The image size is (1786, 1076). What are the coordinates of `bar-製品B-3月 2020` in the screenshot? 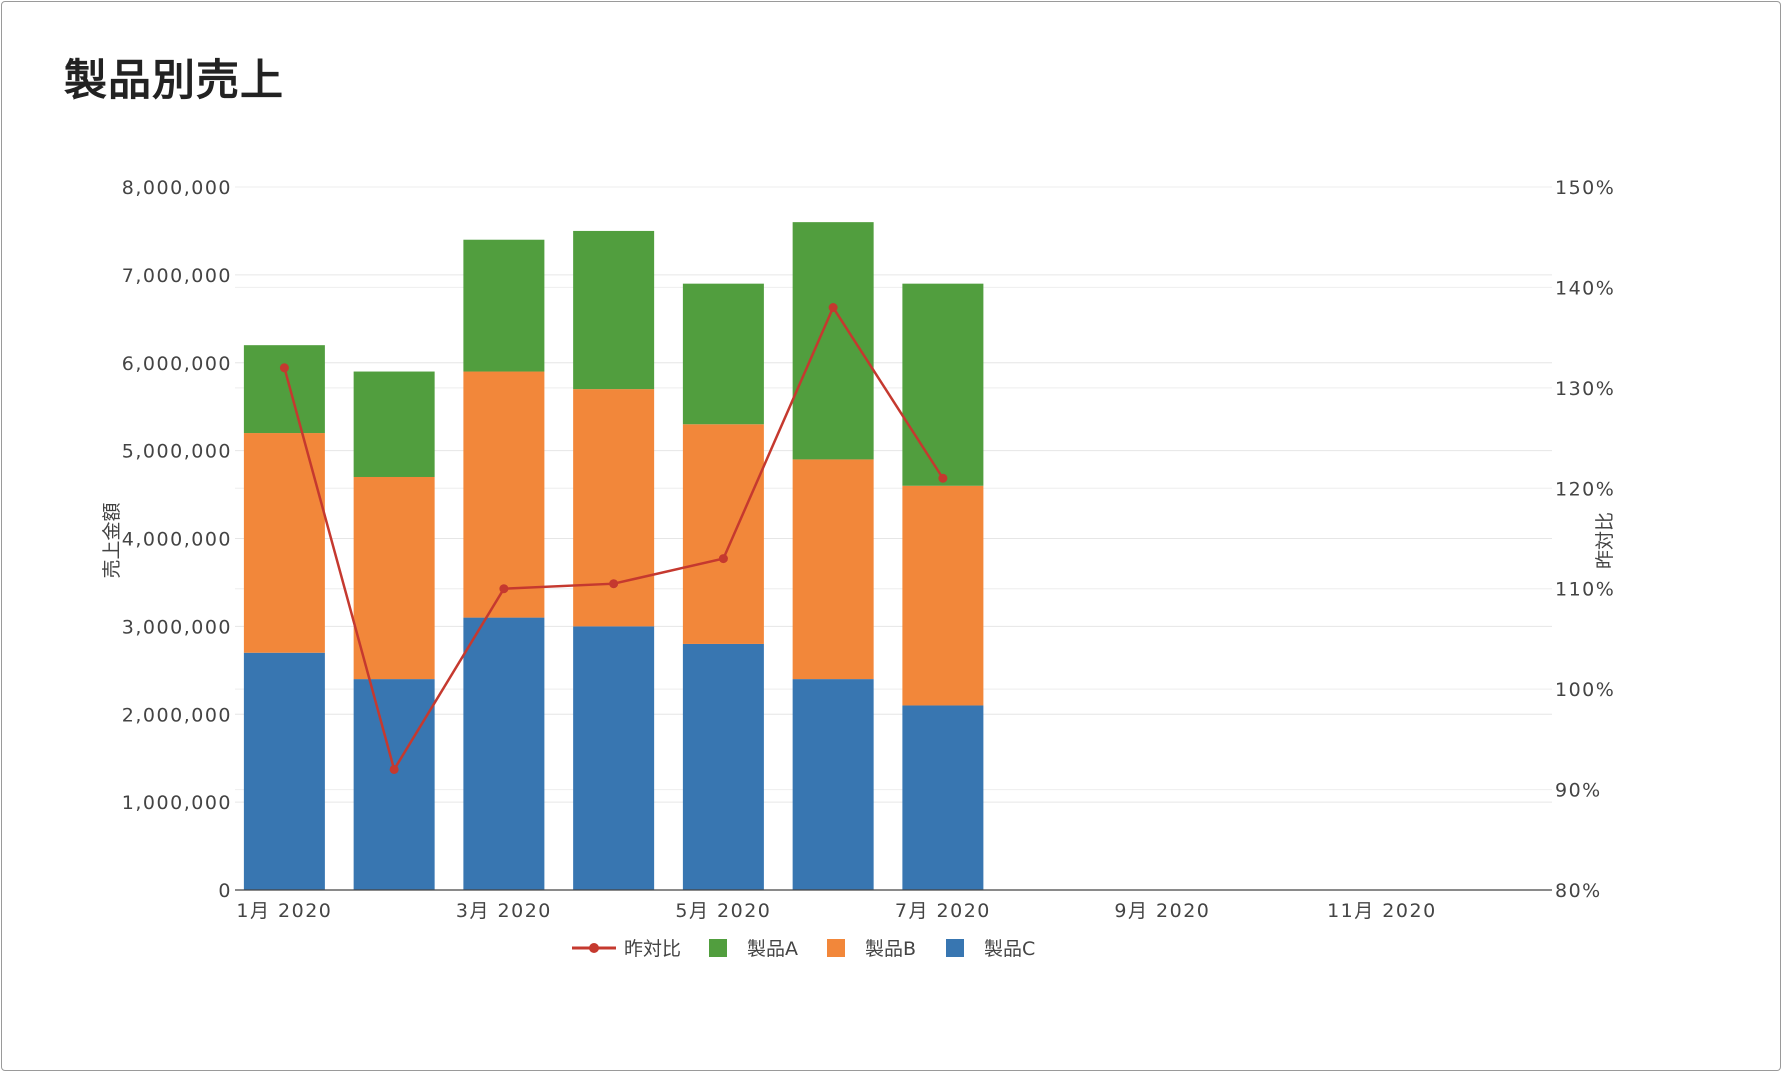 It's located at (504, 494).